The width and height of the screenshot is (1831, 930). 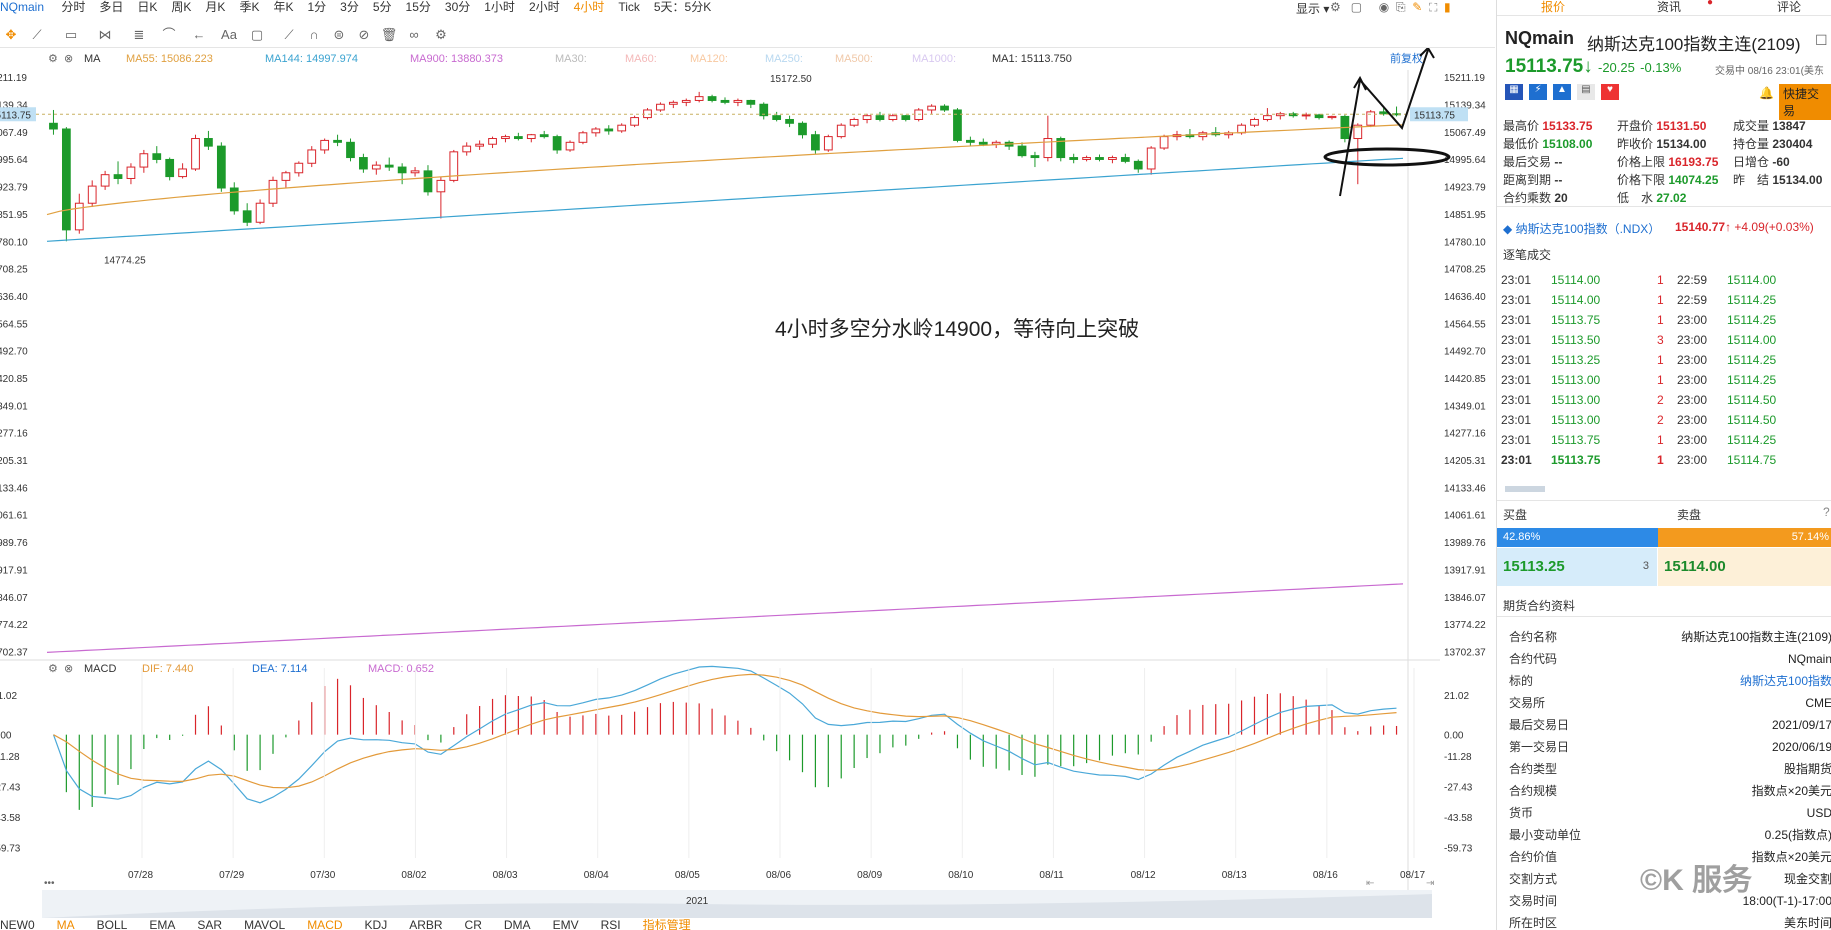 I want to click on contract-value: 纳斯达克100指数, so click(x=1785, y=681).